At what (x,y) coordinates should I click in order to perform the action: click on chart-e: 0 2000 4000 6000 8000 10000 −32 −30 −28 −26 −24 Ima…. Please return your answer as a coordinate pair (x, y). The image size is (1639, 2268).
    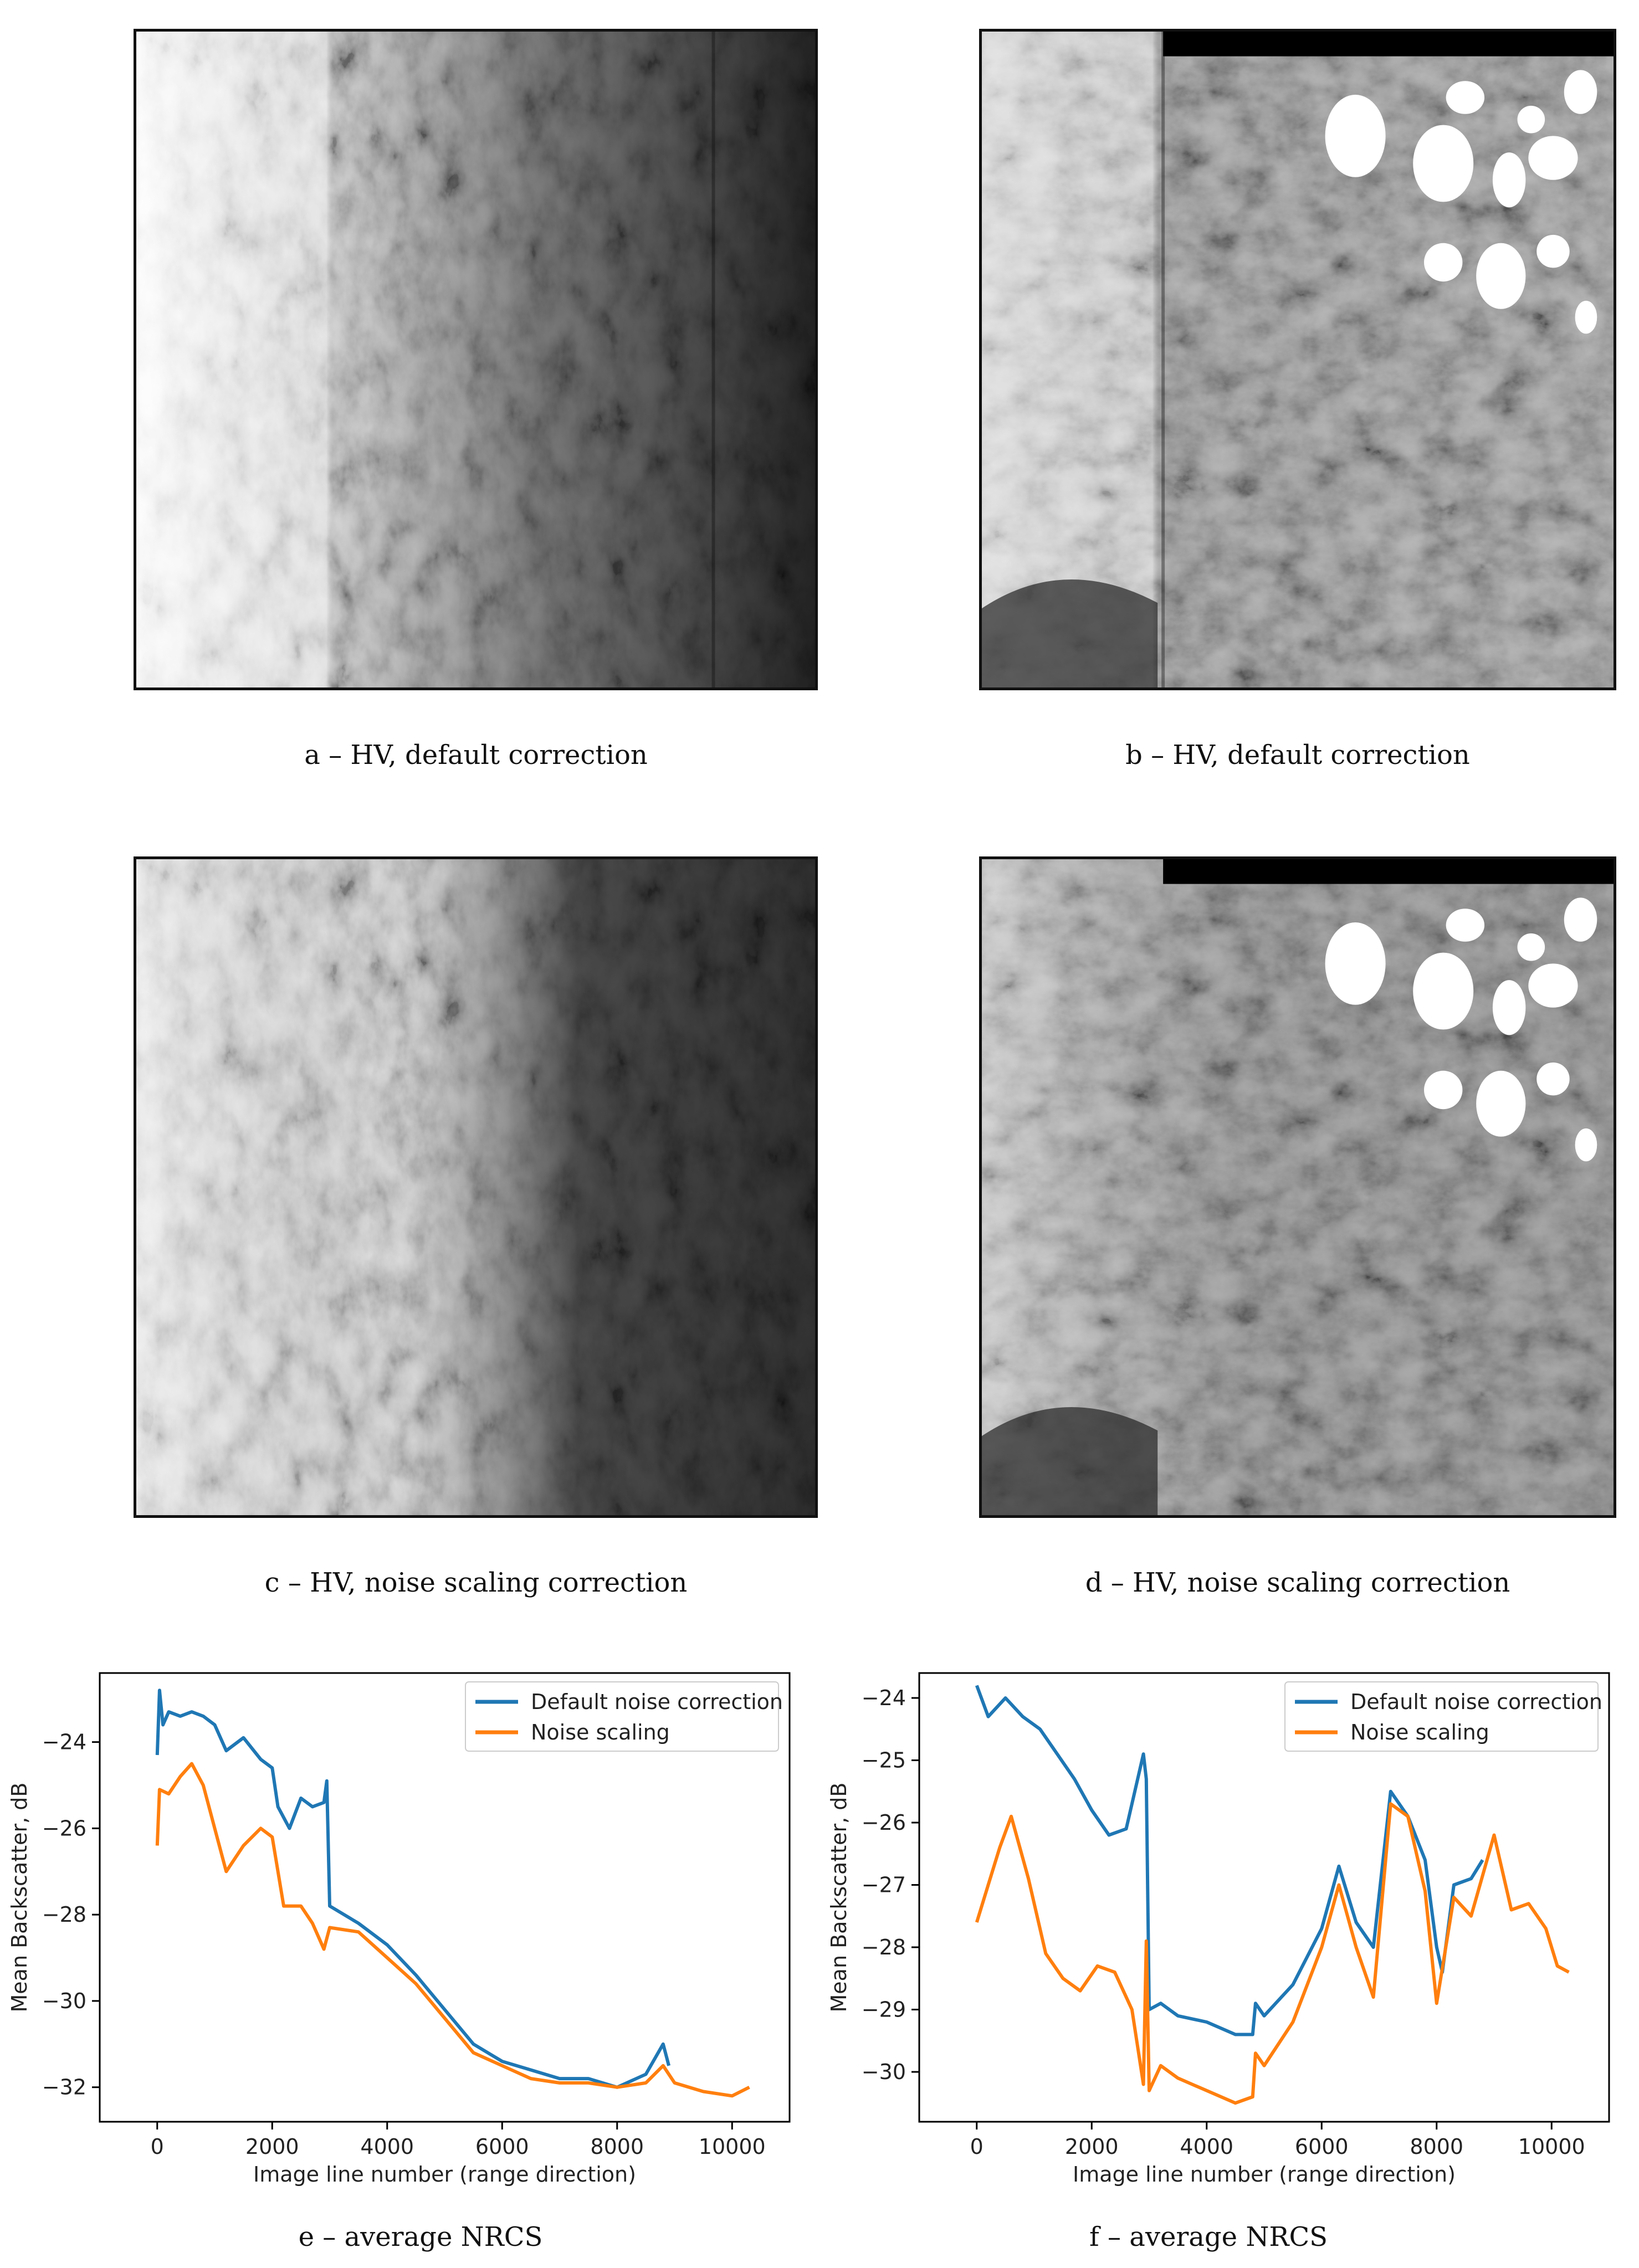
    Looking at the image, I should click on (399, 1929).